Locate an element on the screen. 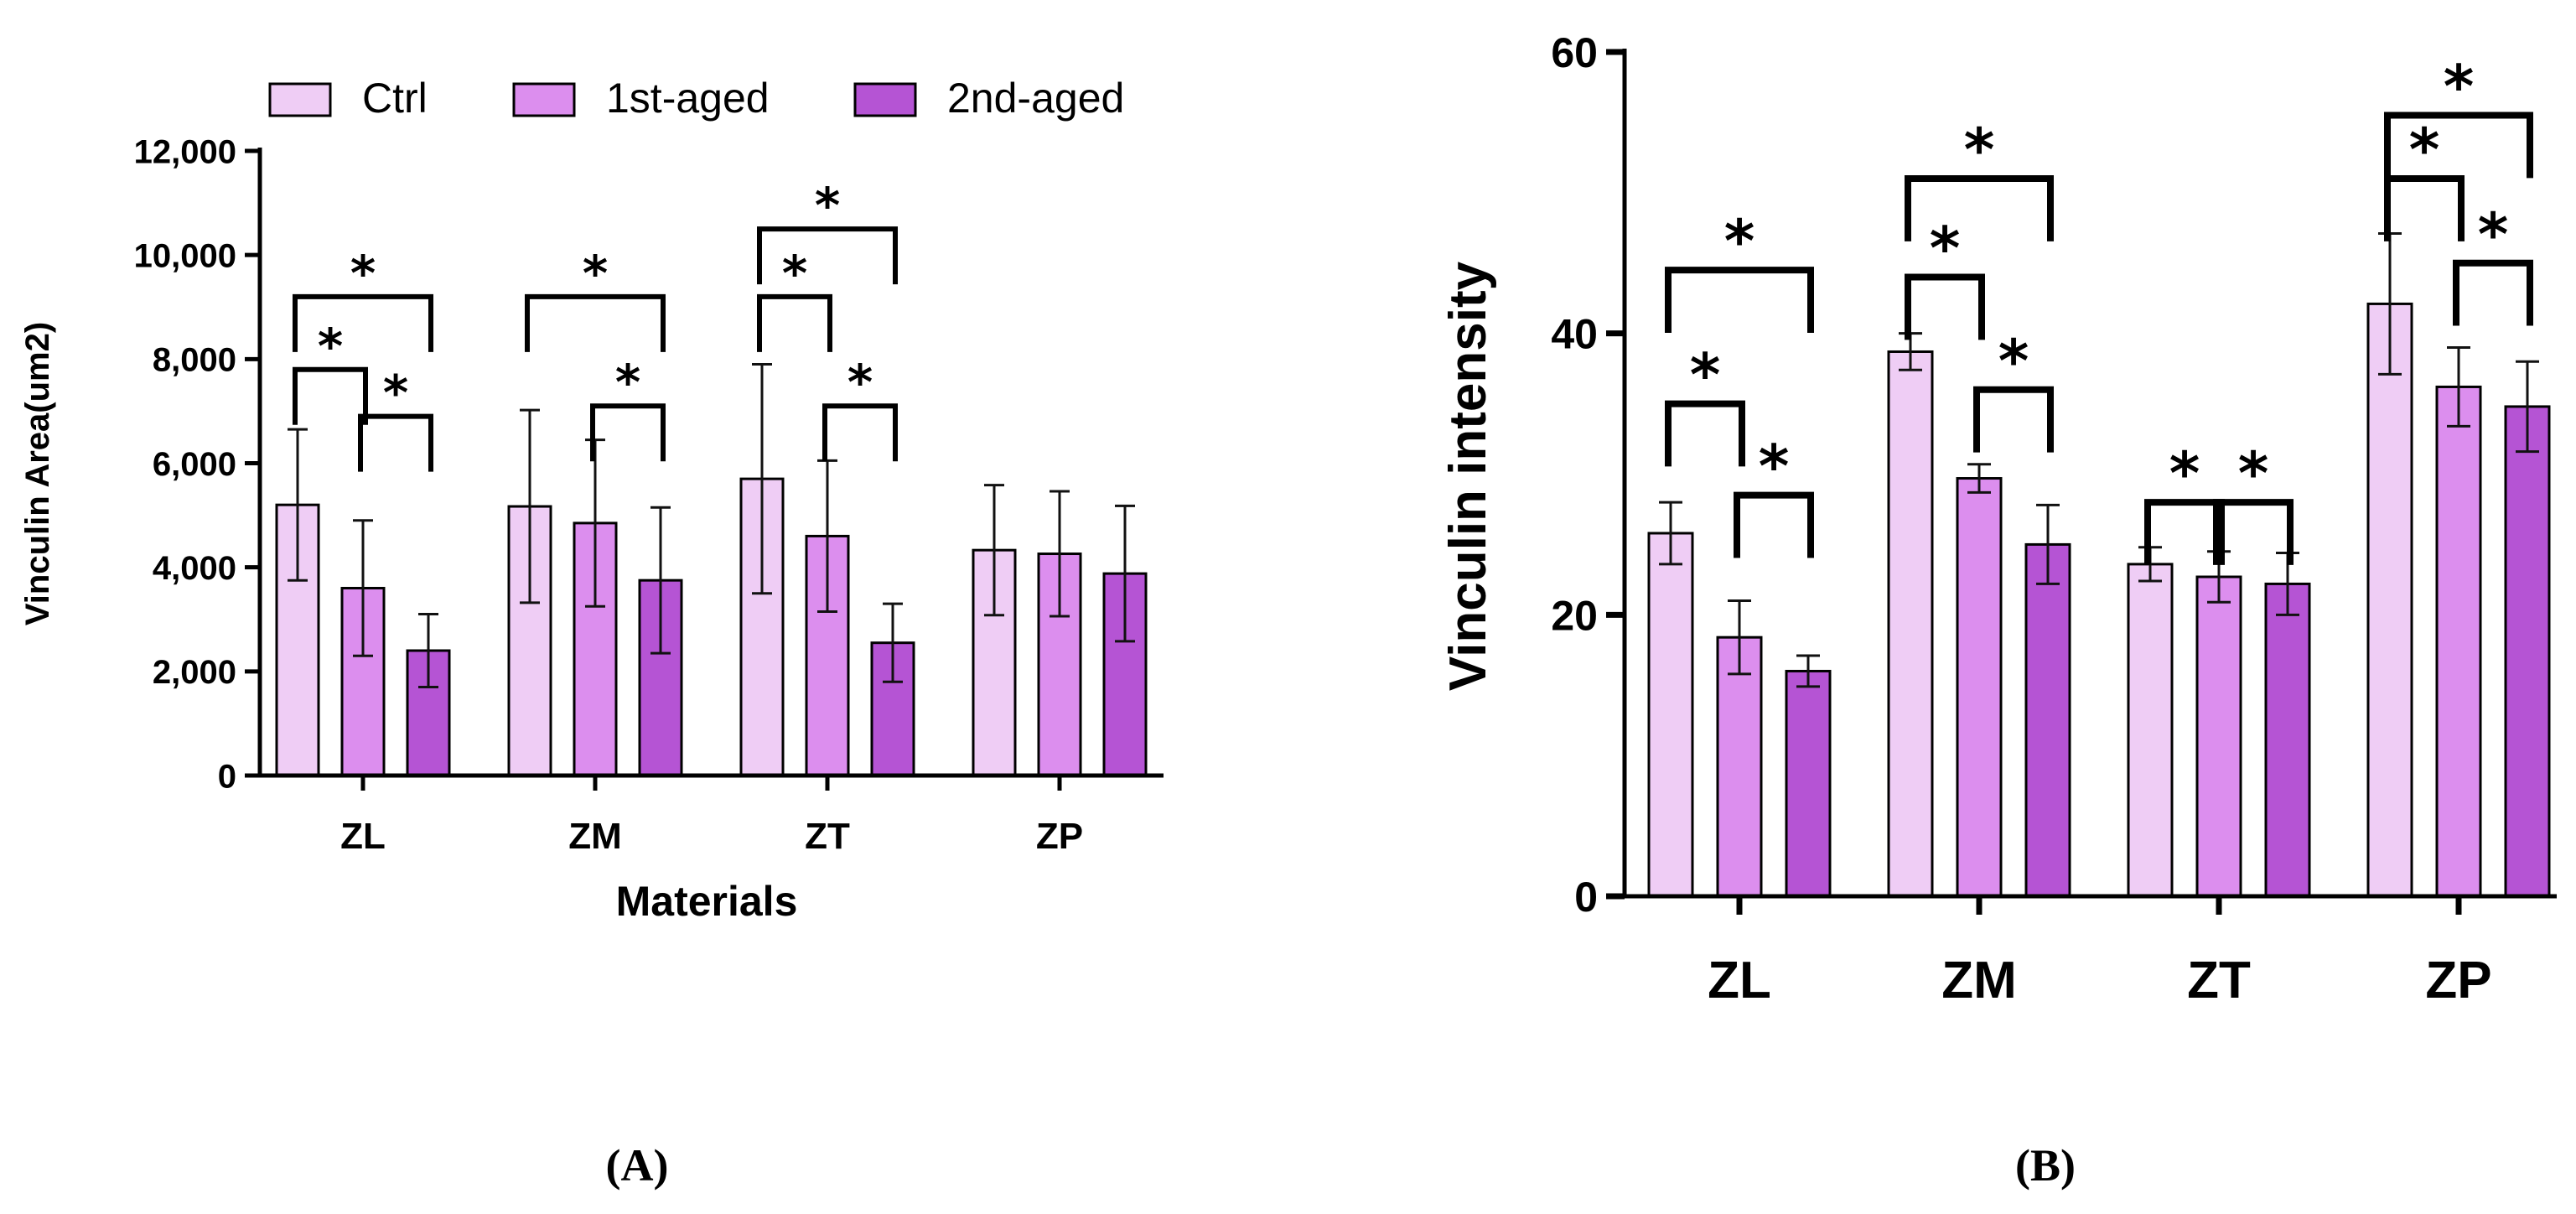 The image size is (2576, 1214). legend: Ctrl 1st-aged 2nd-aged is located at coordinates (696, 98).